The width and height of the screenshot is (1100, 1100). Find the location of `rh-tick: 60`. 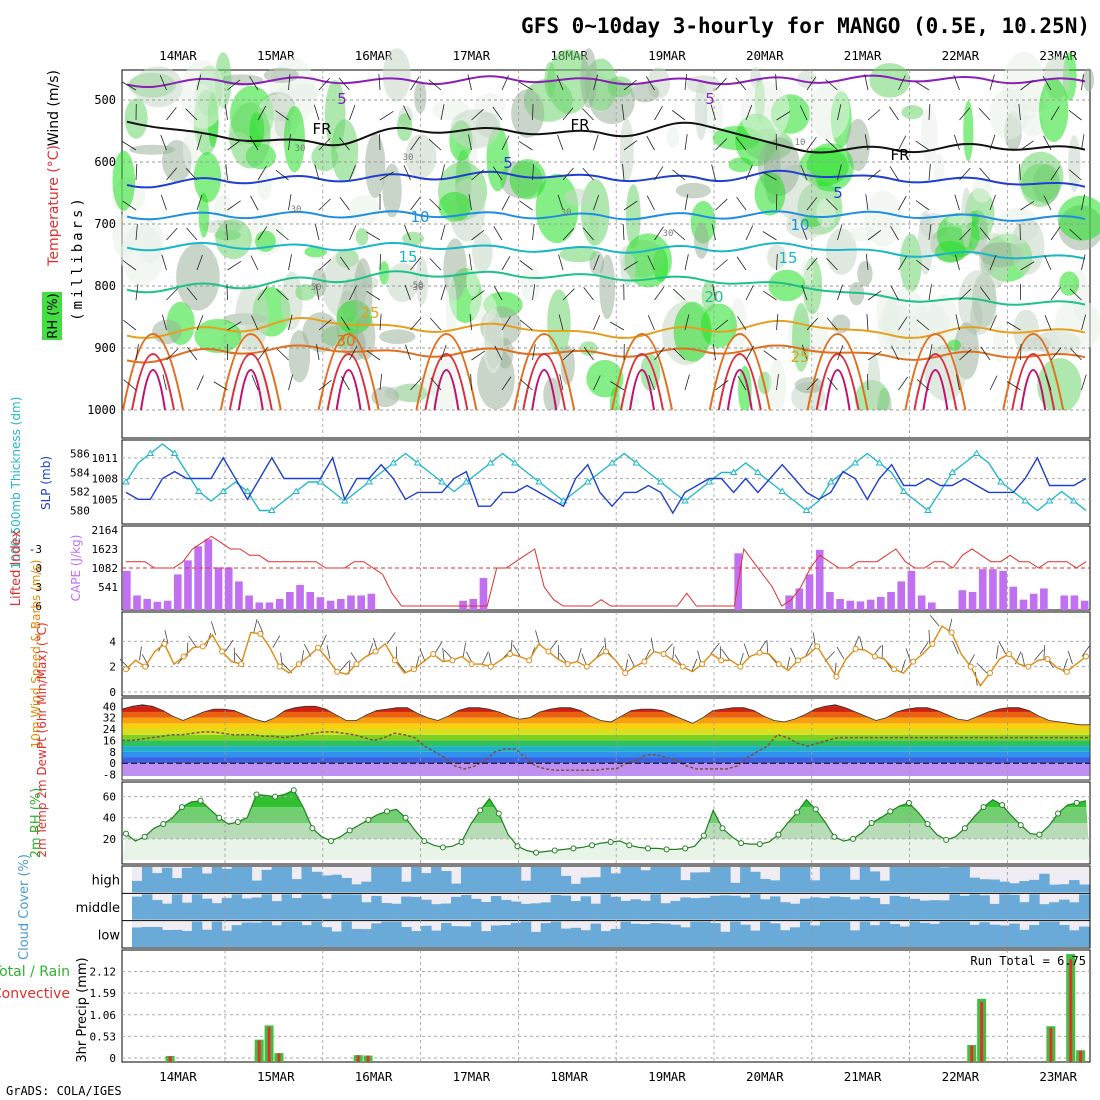

rh-tick: 60 is located at coordinates (109, 797).